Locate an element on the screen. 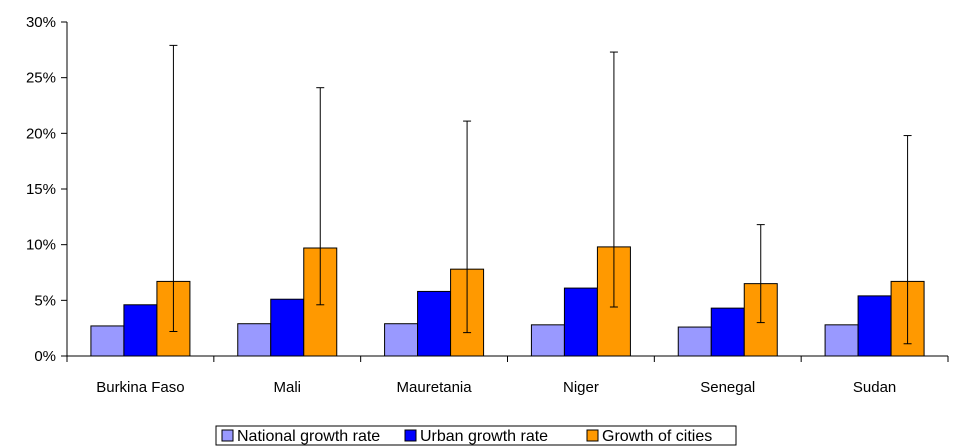 The image size is (953, 446). y-tick-label: 10% is located at coordinates (41, 245).